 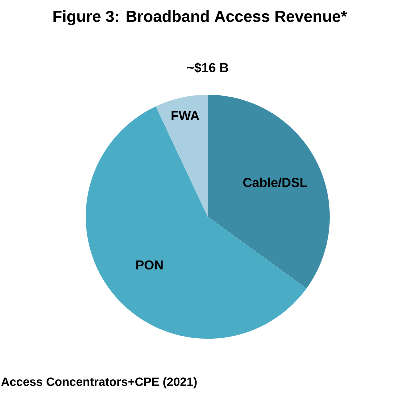 I want to click on text: Access Concentrators+CPE (2021), so click(x=99, y=383).